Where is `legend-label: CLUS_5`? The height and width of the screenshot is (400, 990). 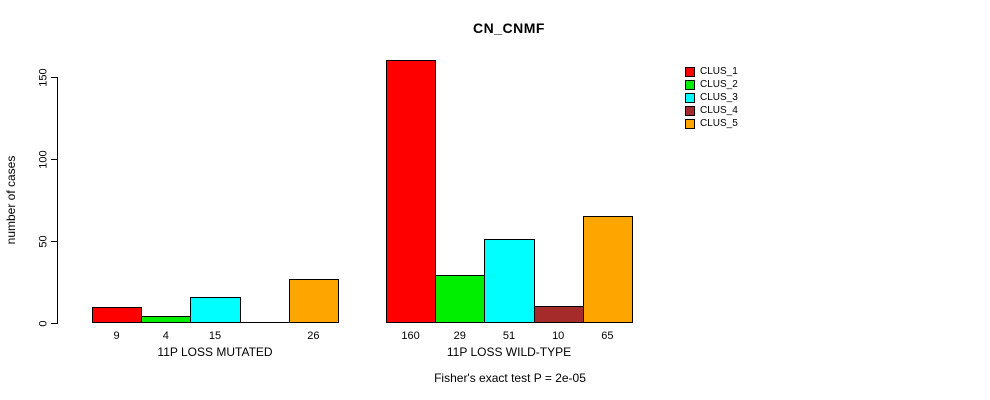
legend-label: CLUS_5 is located at coordinates (719, 123).